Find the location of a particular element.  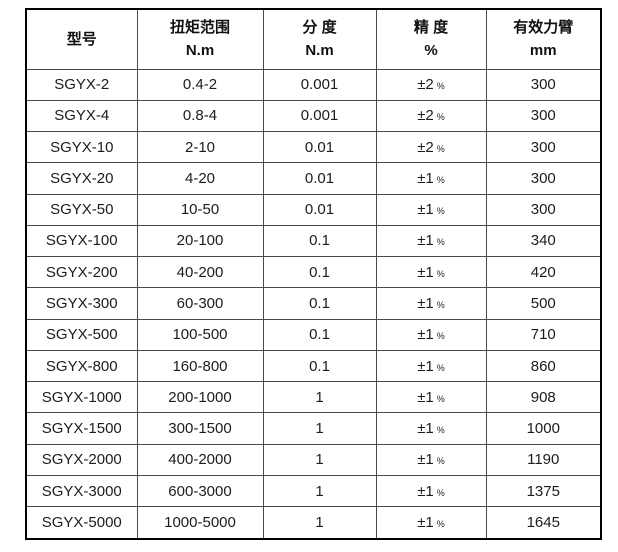

torque-range-cell-value: 100-500 is located at coordinates (200, 335).